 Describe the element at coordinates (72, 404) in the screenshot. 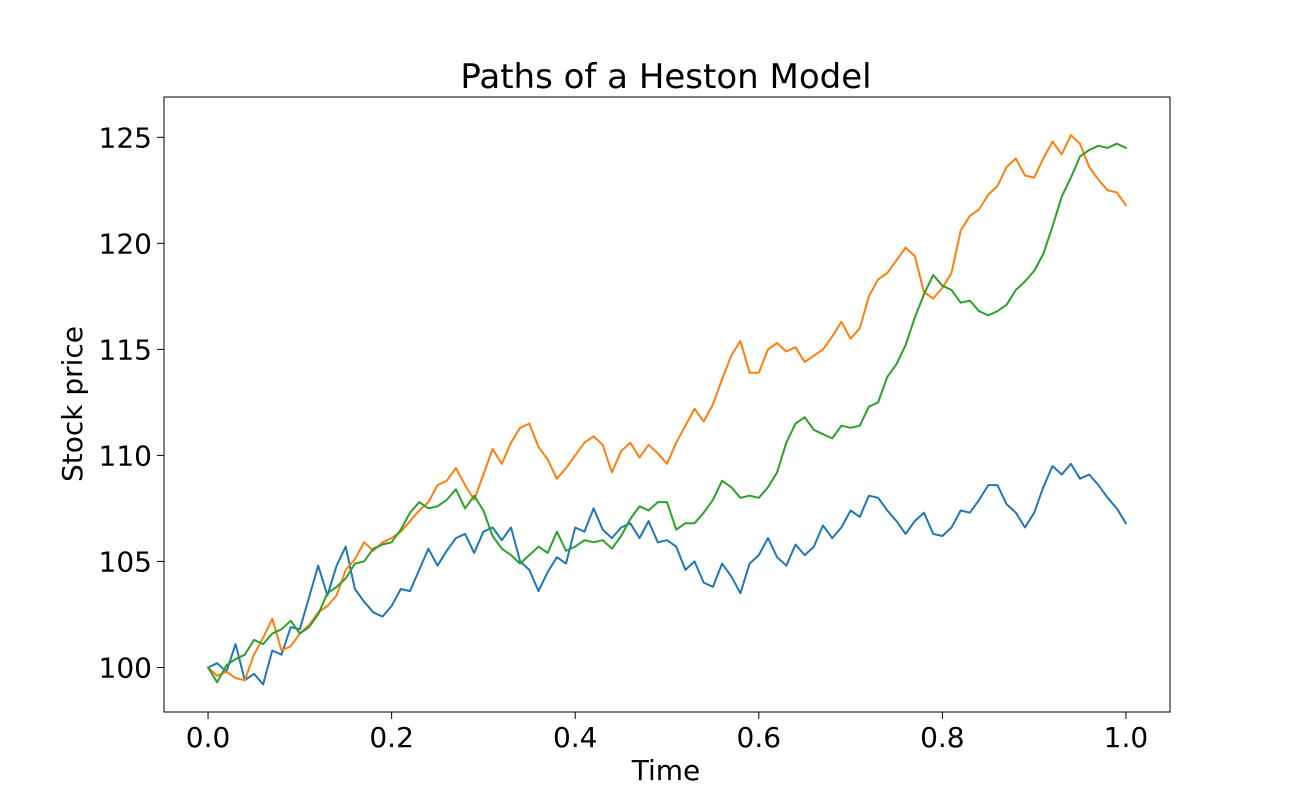

I see `y-axis-label: Stock price` at that location.